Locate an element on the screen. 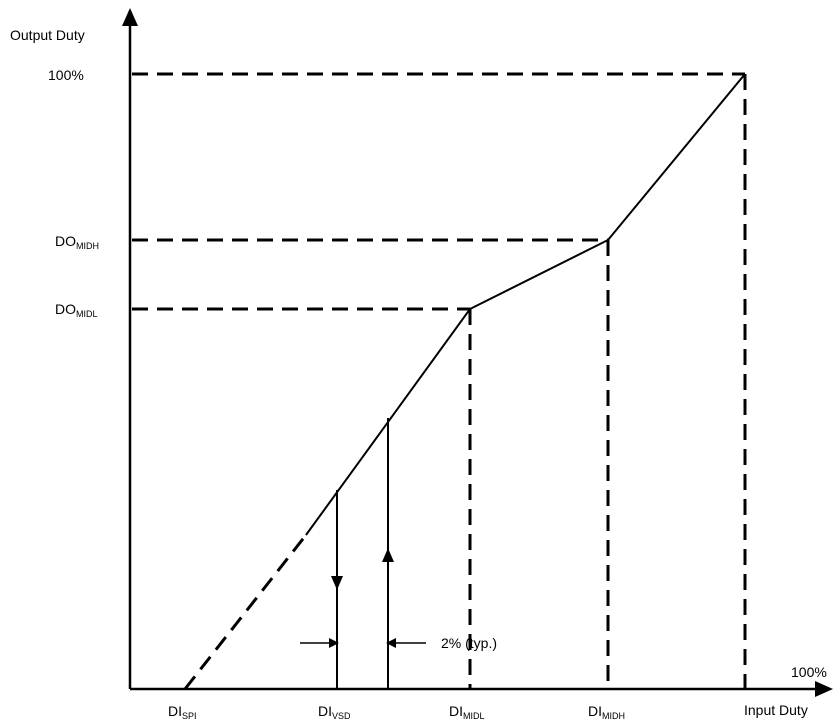 This screenshot has height=724, width=840. curve-dashed-extension is located at coordinates (245, 612).